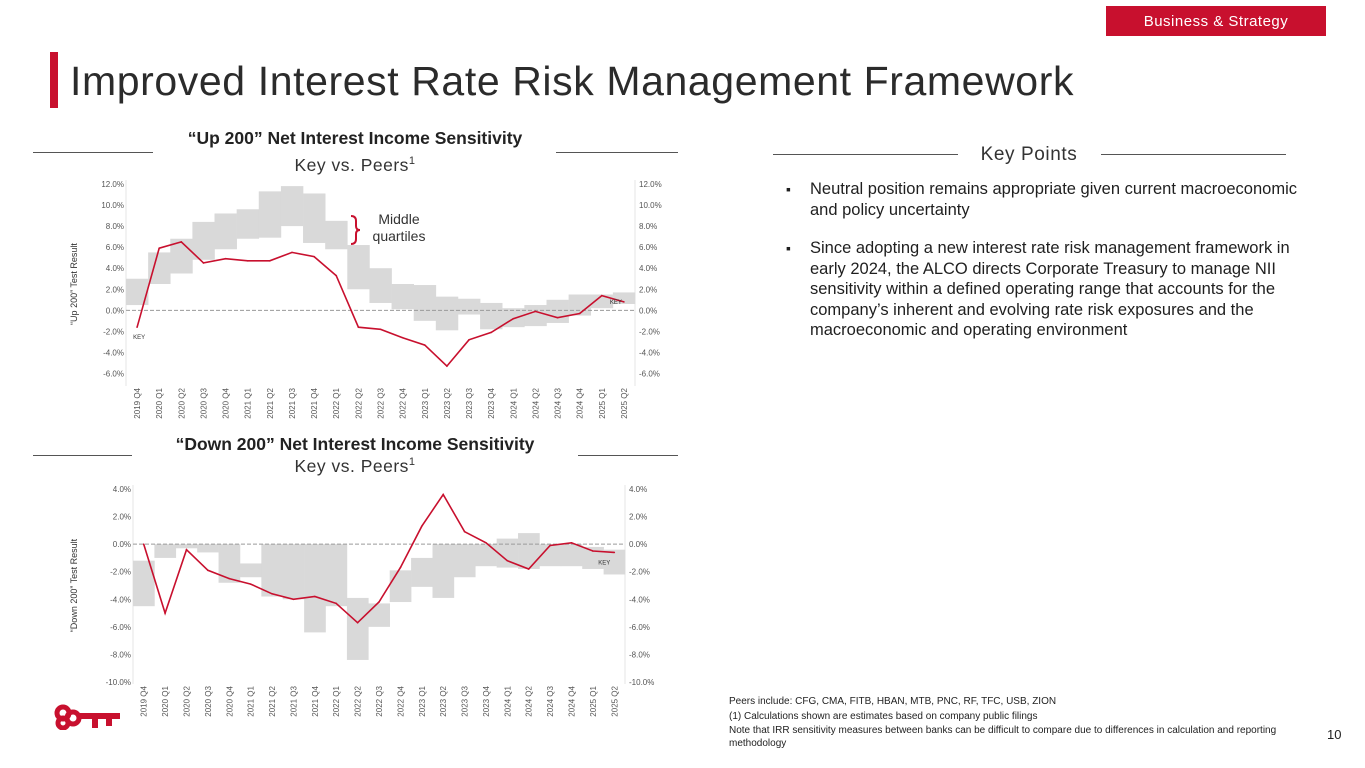 The width and height of the screenshot is (1365, 768). What do you see at coordinates (649, 331) in the screenshot?
I see `y-tick-label-right: -2.0%` at bounding box center [649, 331].